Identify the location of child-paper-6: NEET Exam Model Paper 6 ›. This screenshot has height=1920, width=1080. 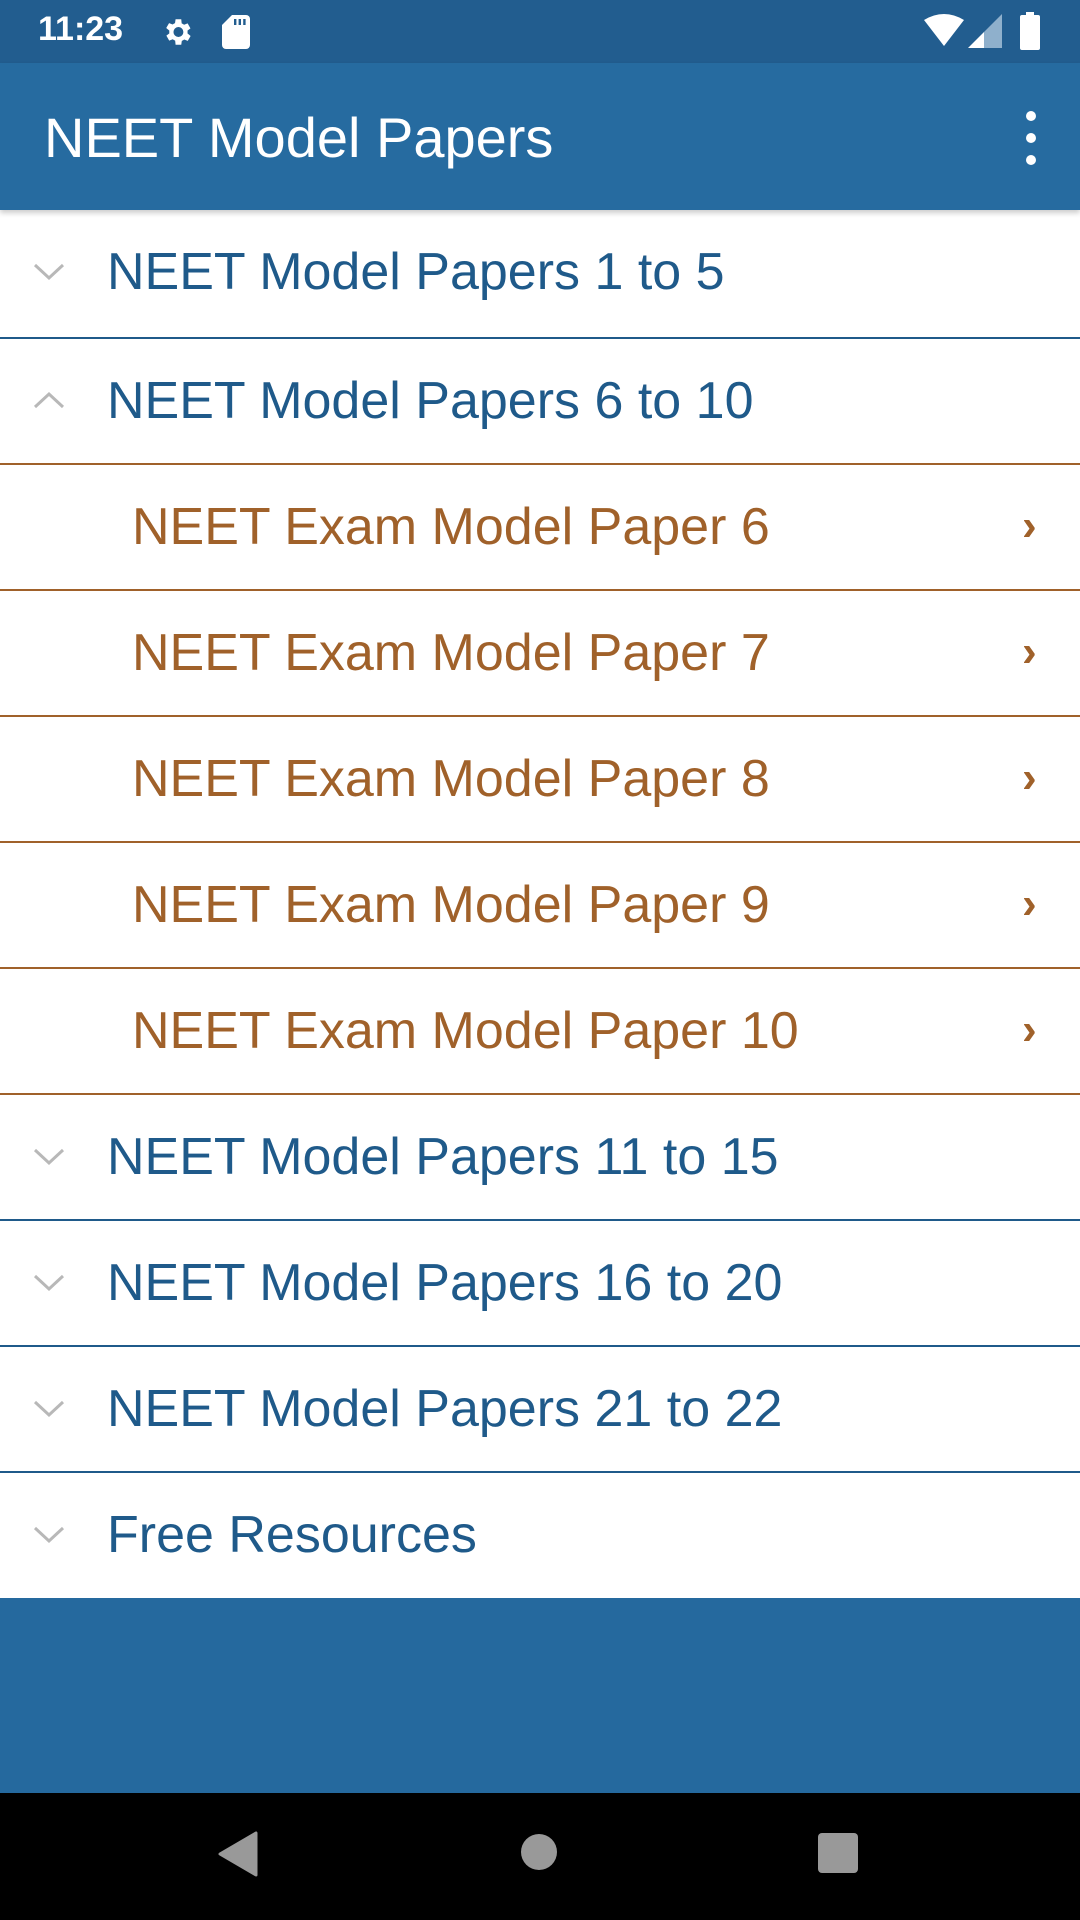
(540, 528).